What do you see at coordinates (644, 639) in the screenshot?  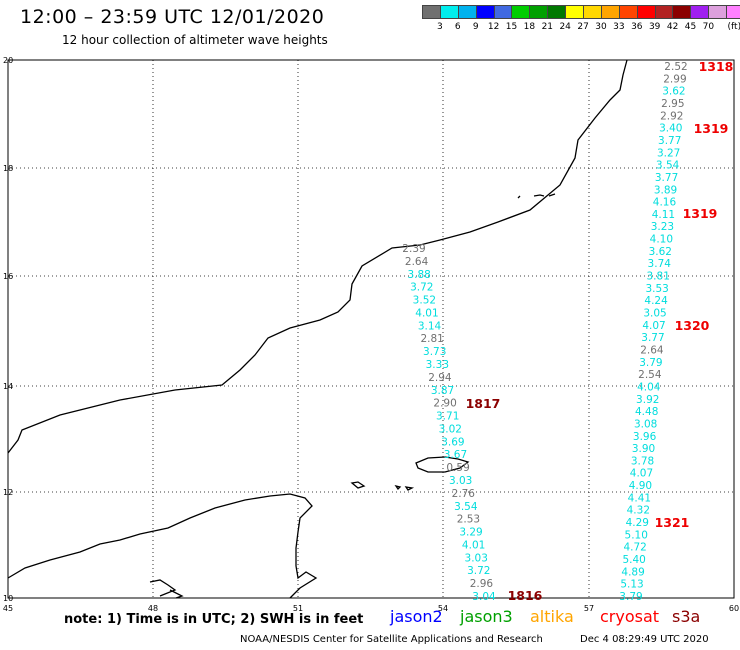 I see `timestamp: Dec 4 08:29:49 UTC 2020` at bounding box center [644, 639].